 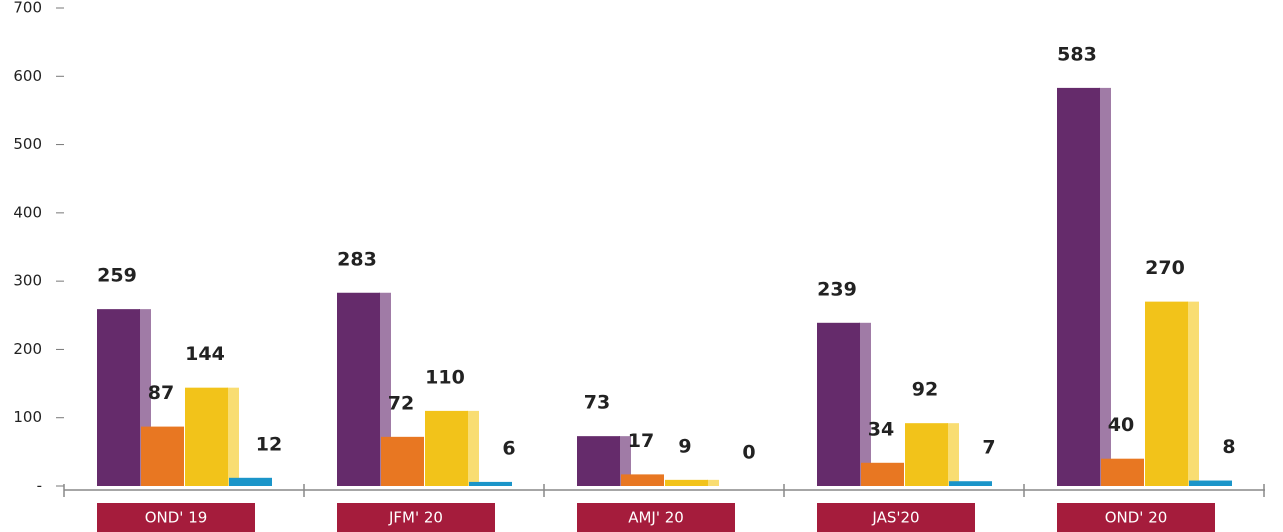 I want to click on value-label: 8, so click(x=1228, y=447).